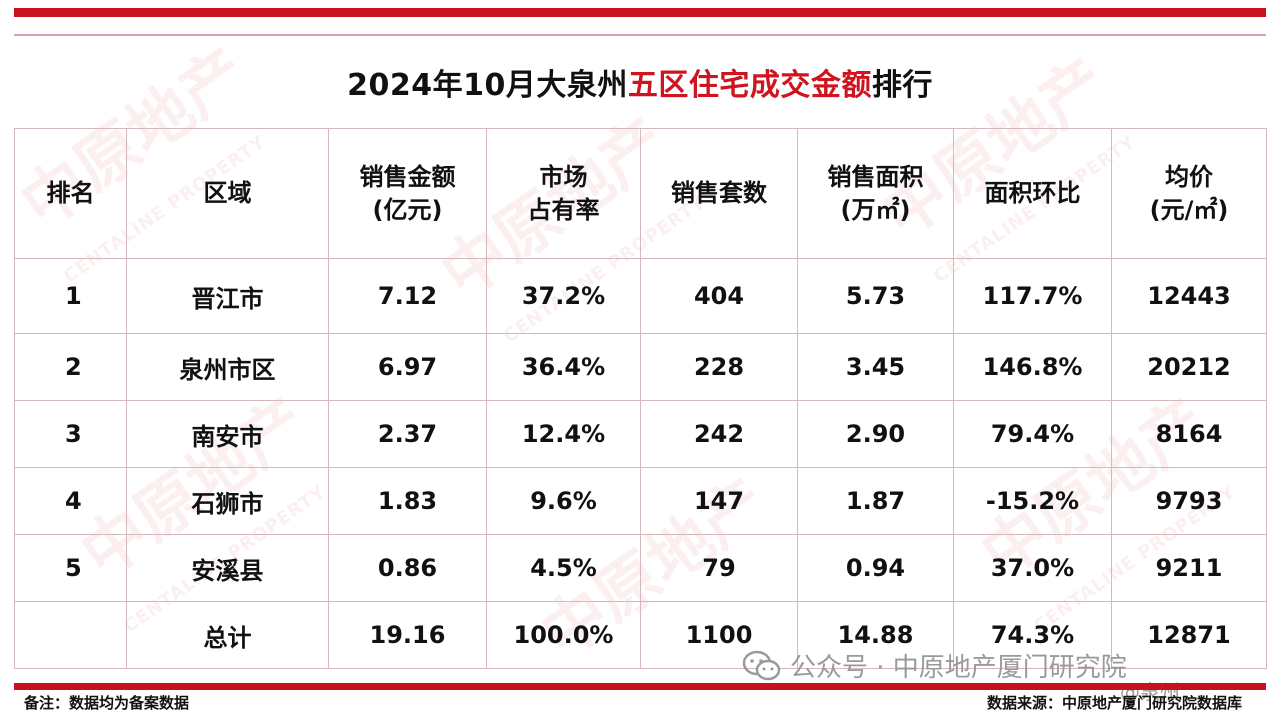  Describe the element at coordinates (1032, 193) in the screenshot. I see `header-mom: 面积环比` at that location.